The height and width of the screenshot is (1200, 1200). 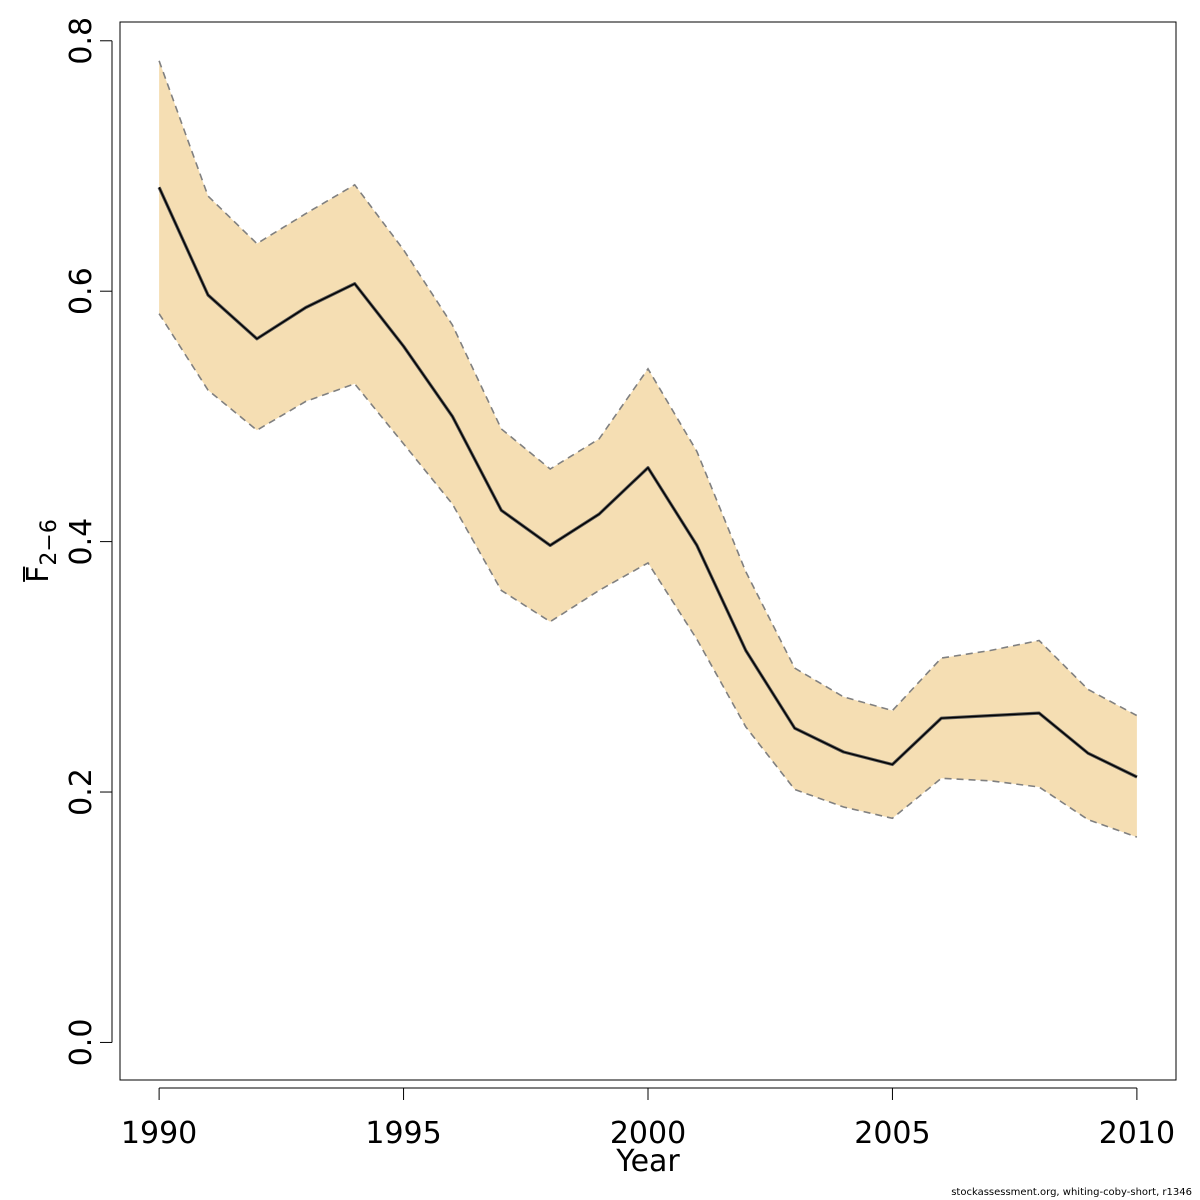 I want to click on y-tick-label: 0.6, so click(x=81, y=291).